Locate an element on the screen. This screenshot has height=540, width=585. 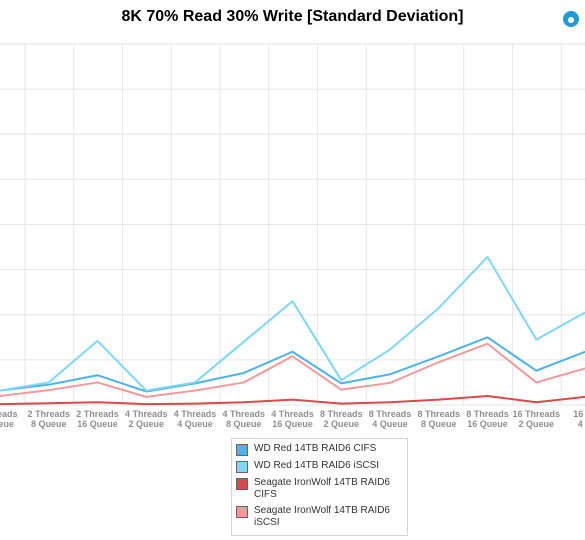
context-menu-button is located at coordinates (571, 19).